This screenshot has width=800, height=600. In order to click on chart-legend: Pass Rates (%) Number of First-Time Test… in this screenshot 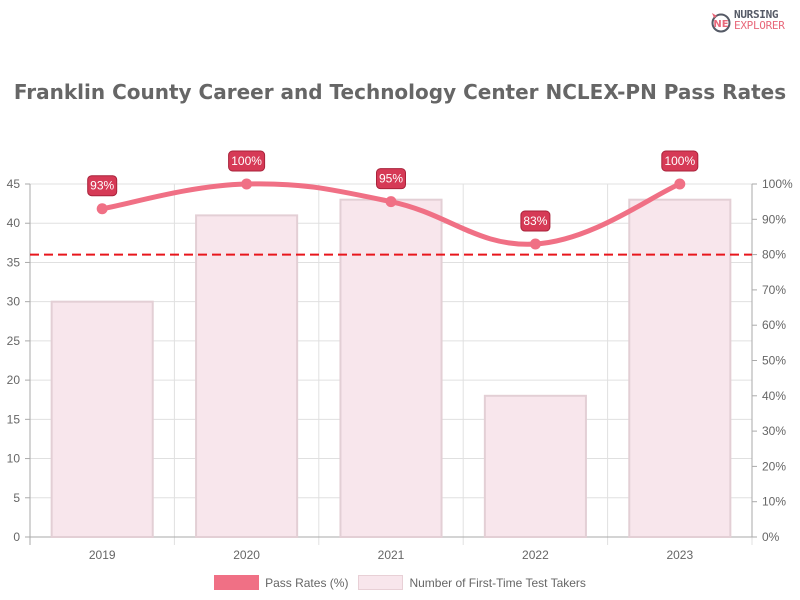, I will do `click(400, 582)`.